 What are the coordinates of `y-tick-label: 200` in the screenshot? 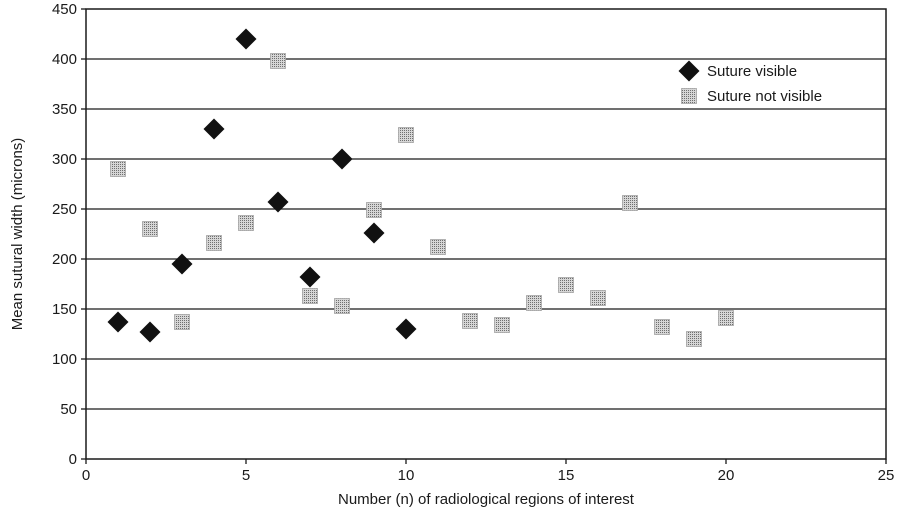 It's located at (64, 259).